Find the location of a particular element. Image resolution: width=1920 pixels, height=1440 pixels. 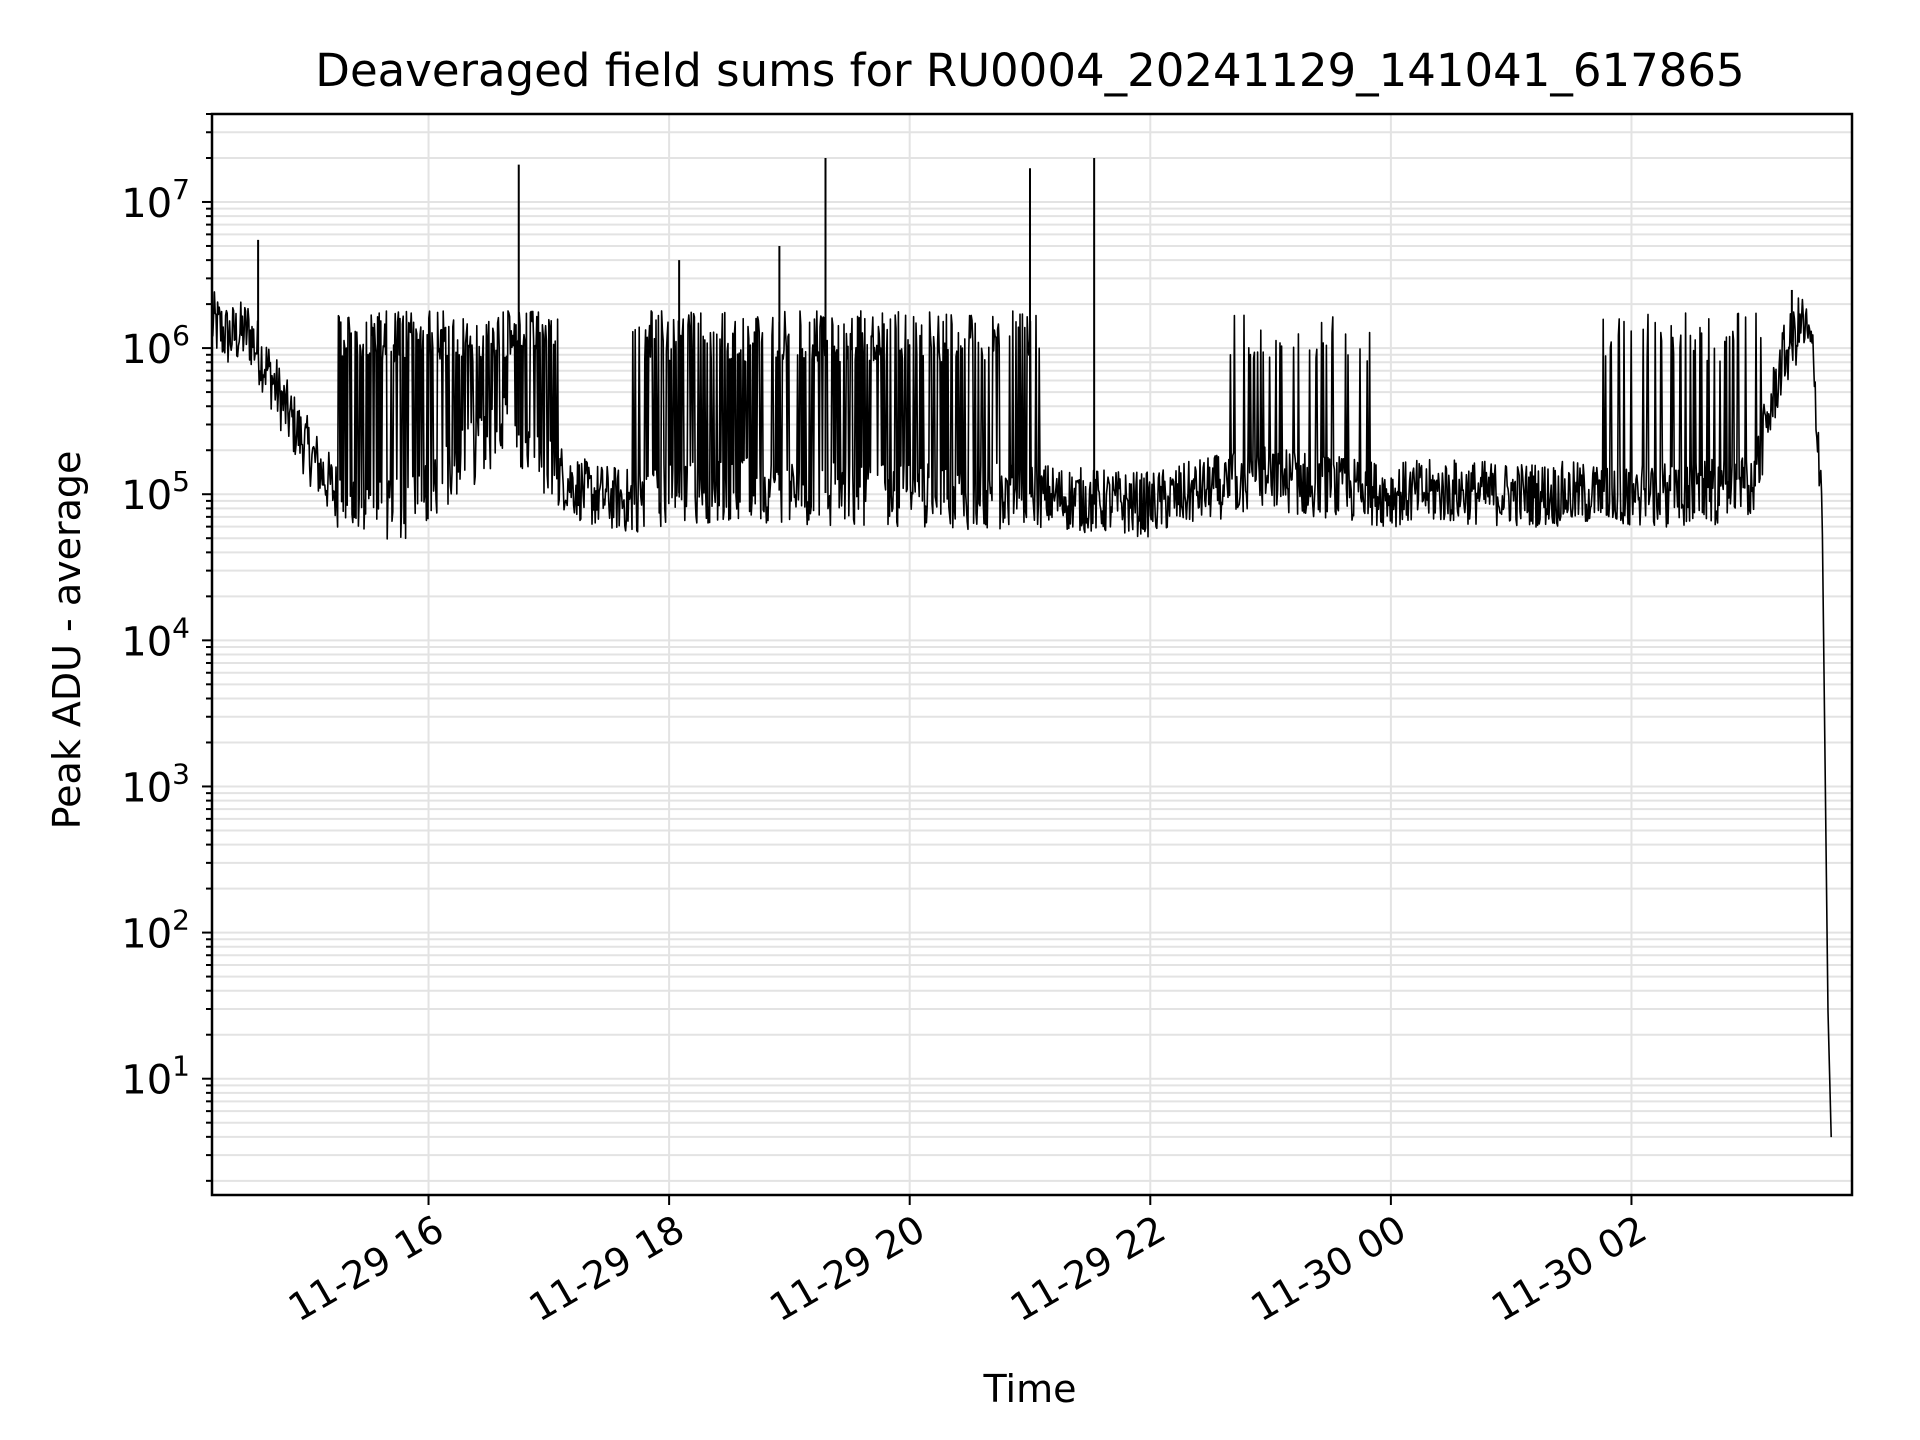

y-tick-label: 10⁶ is located at coordinates (155, 346).